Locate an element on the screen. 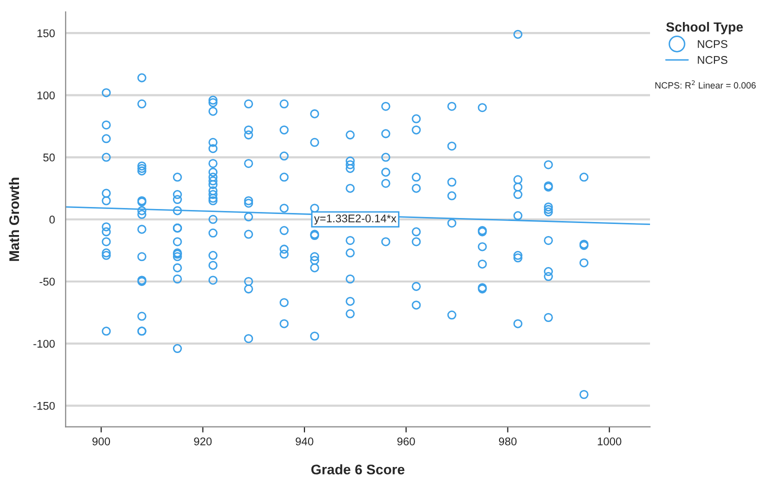  x-tick-label: 980 is located at coordinates (507, 442).